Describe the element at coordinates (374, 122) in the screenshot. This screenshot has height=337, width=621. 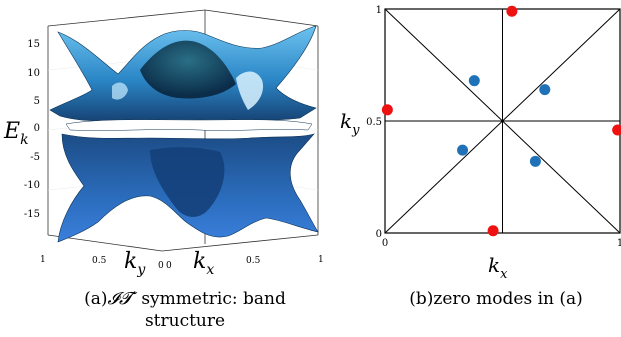
I see `y-tick-label: 0.5` at that location.